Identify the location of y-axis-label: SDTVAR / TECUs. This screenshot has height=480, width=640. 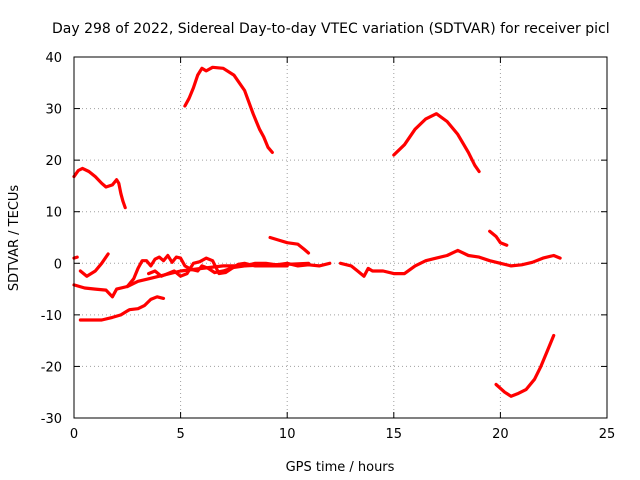
(14, 238).